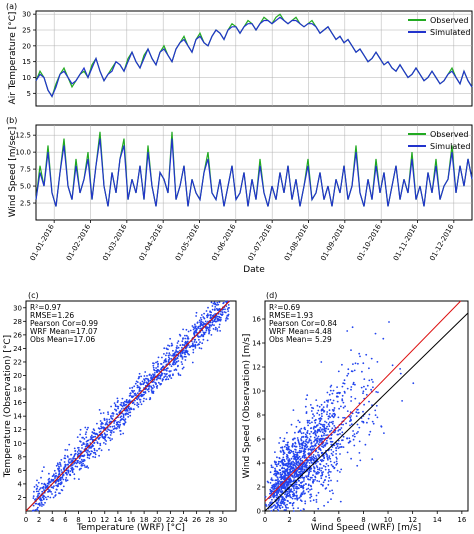  What do you see at coordinates (412, 520) in the screenshot?
I see `x-tick-label: 12` at bounding box center [412, 520].